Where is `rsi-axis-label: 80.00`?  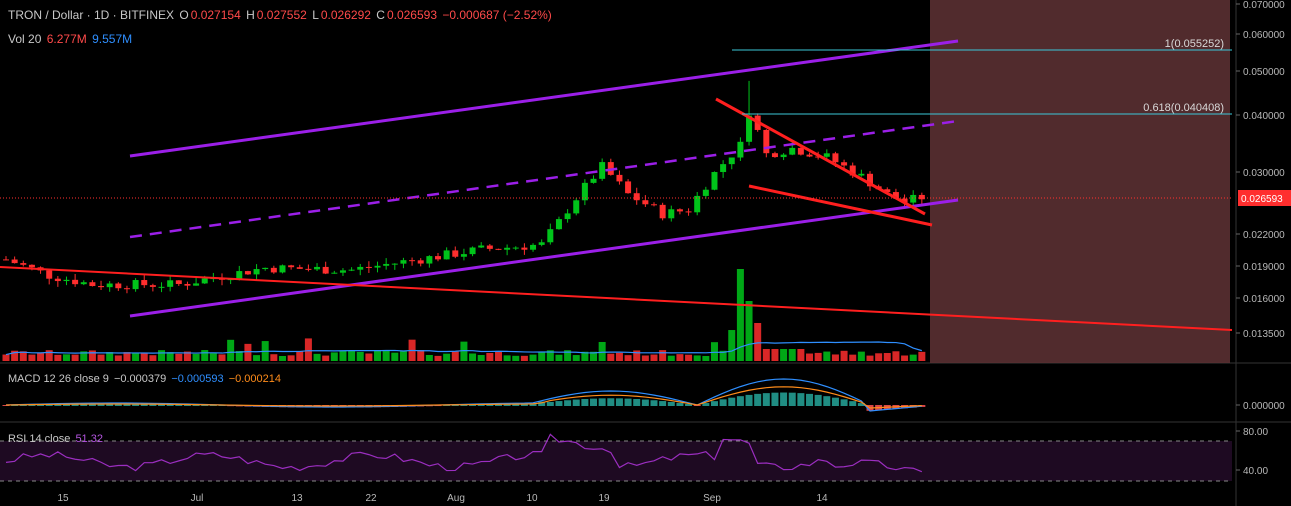
rsi-axis-label: 80.00 is located at coordinates (1255, 432).